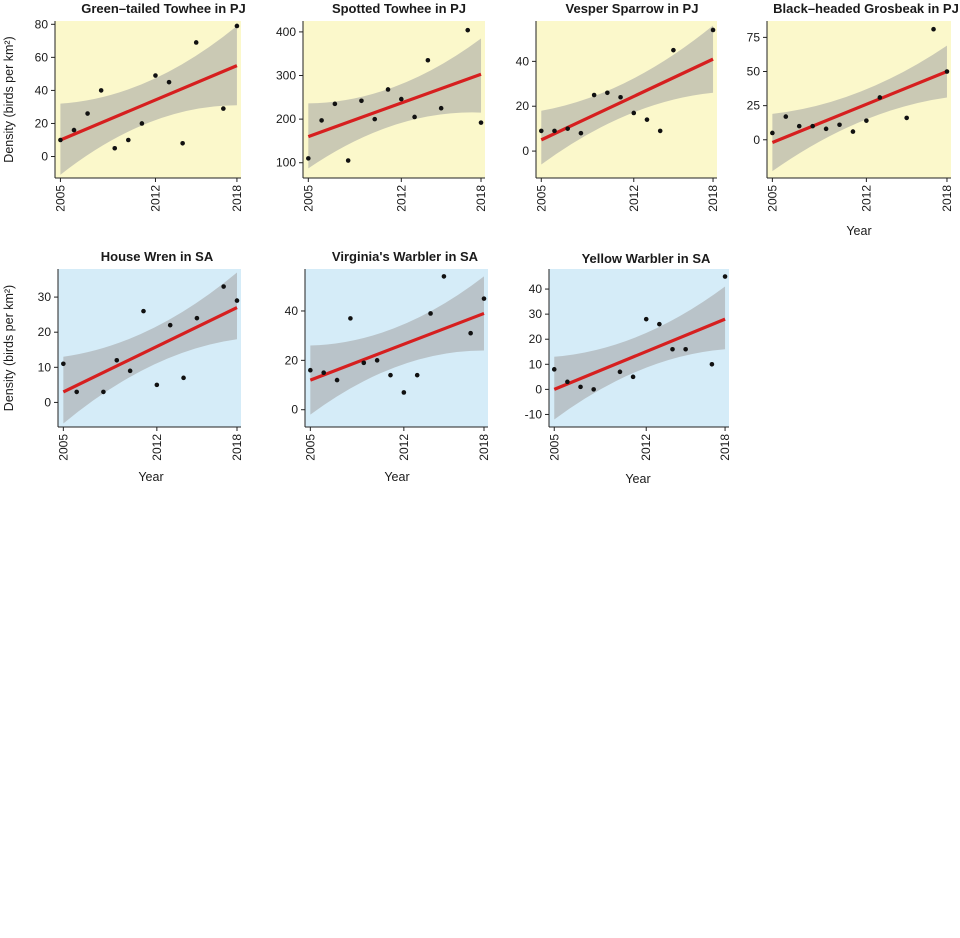 The width and height of the screenshot is (960, 938). Describe the element at coordinates (646, 258) in the screenshot. I see `panel-title: Yellow Warbler in SA` at that location.